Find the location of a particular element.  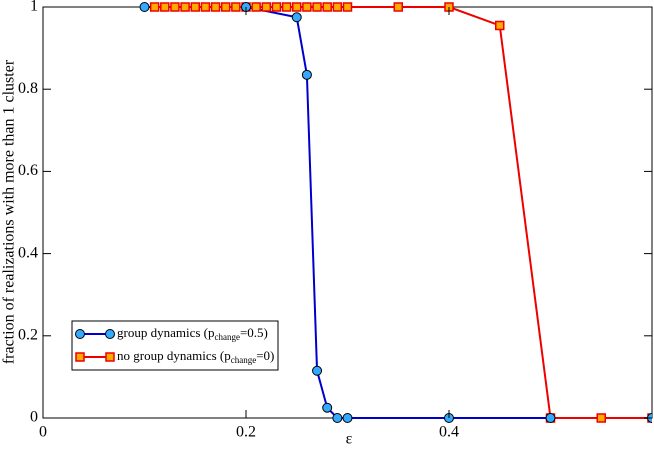

legend-box is located at coordinates (175, 345).